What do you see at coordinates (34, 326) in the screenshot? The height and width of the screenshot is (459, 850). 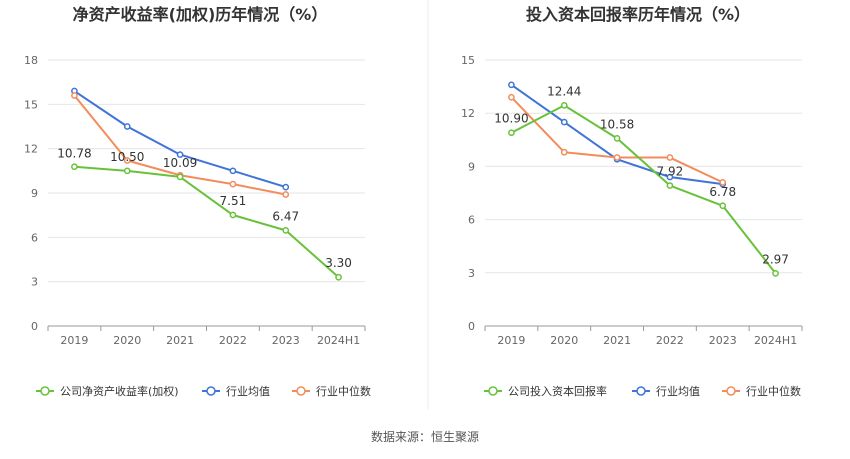 I see `chart1-y-tick-label: 0` at bounding box center [34, 326].